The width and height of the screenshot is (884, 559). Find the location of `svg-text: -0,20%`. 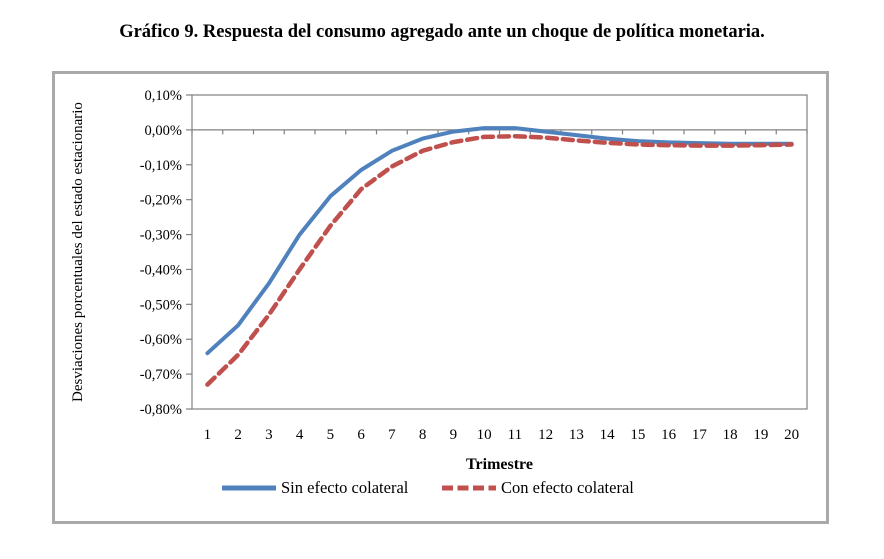

svg-text: -0,20% is located at coordinates (161, 201).